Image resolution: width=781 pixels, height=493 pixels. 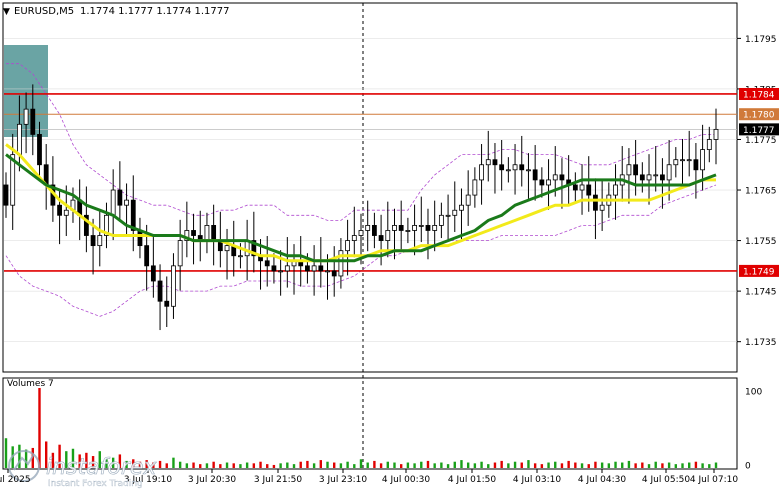 I want to click on dropdown-arrow-icon: ▼, so click(x=6, y=12).